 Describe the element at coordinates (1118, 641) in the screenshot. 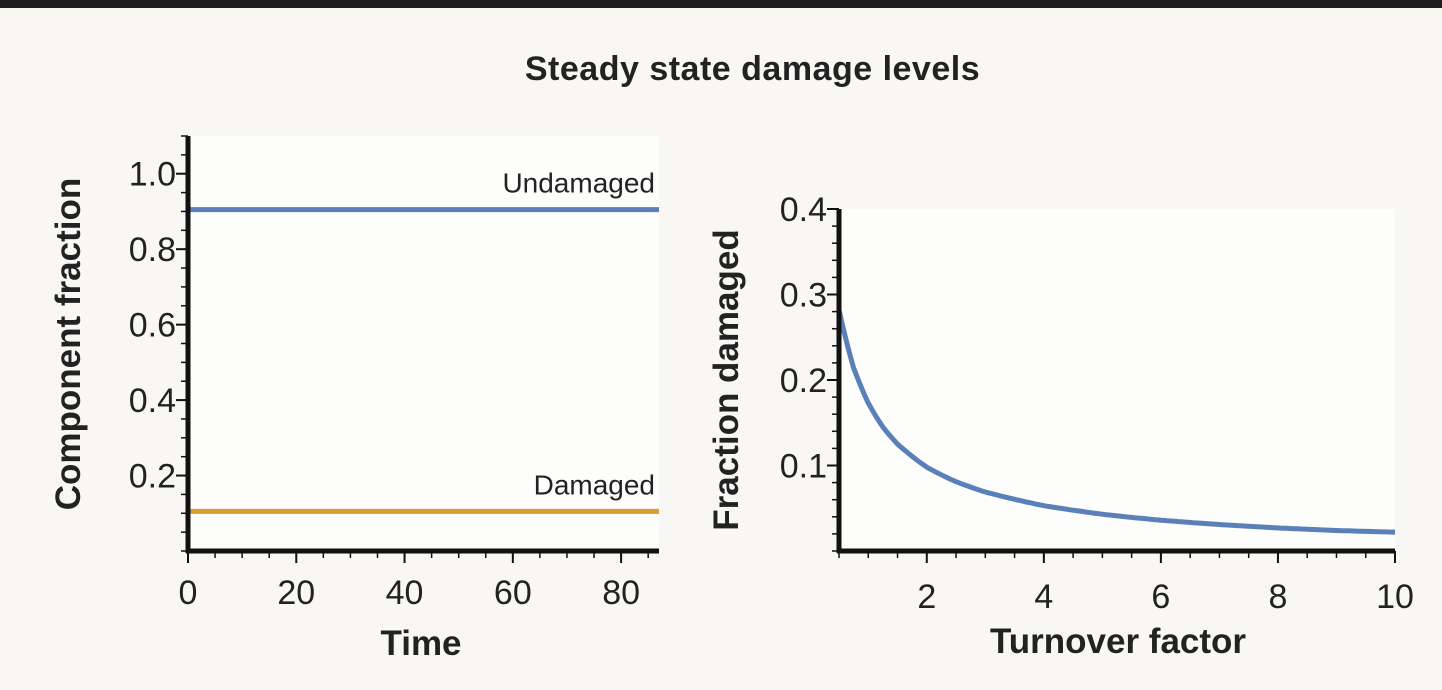

I see `x-axis-title: Turnover factor` at that location.